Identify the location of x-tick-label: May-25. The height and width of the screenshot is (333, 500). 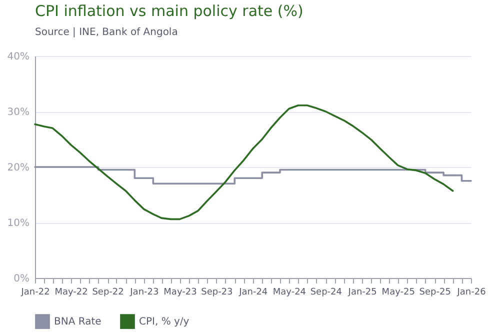
(398, 293).